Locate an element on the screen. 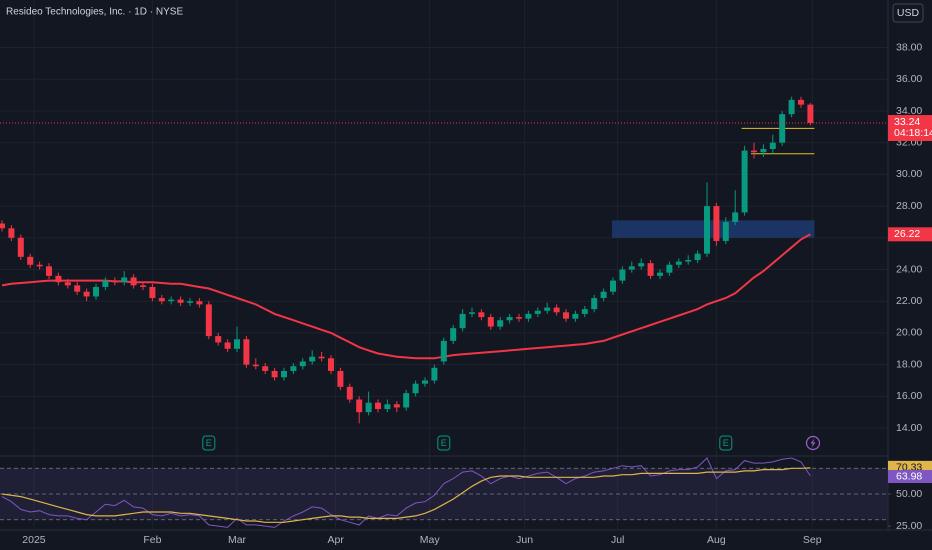 This screenshot has width=932, height=550. x-tick-label: May is located at coordinates (430, 540).